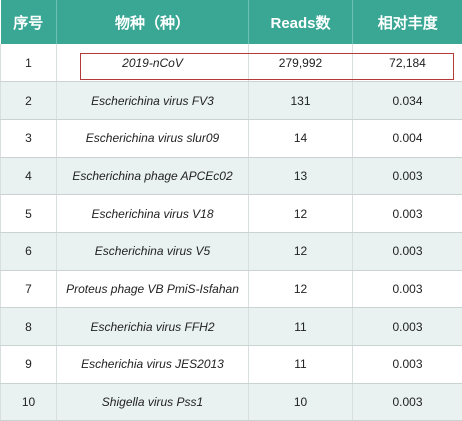  What do you see at coordinates (152, 289) in the screenshot?
I see `row-species: Proteus phage VB PmiS-Isfahan` at bounding box center [152, 289].